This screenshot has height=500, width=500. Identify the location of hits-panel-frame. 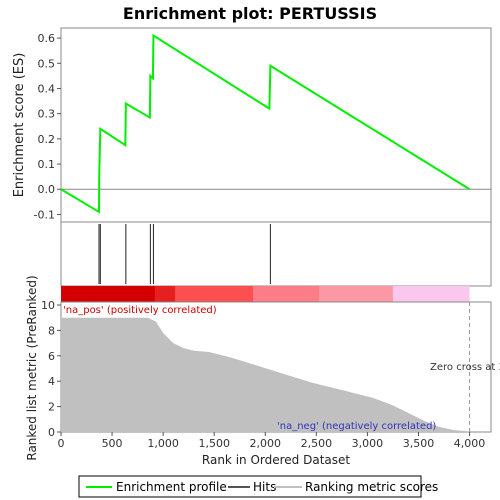
(276, 254).